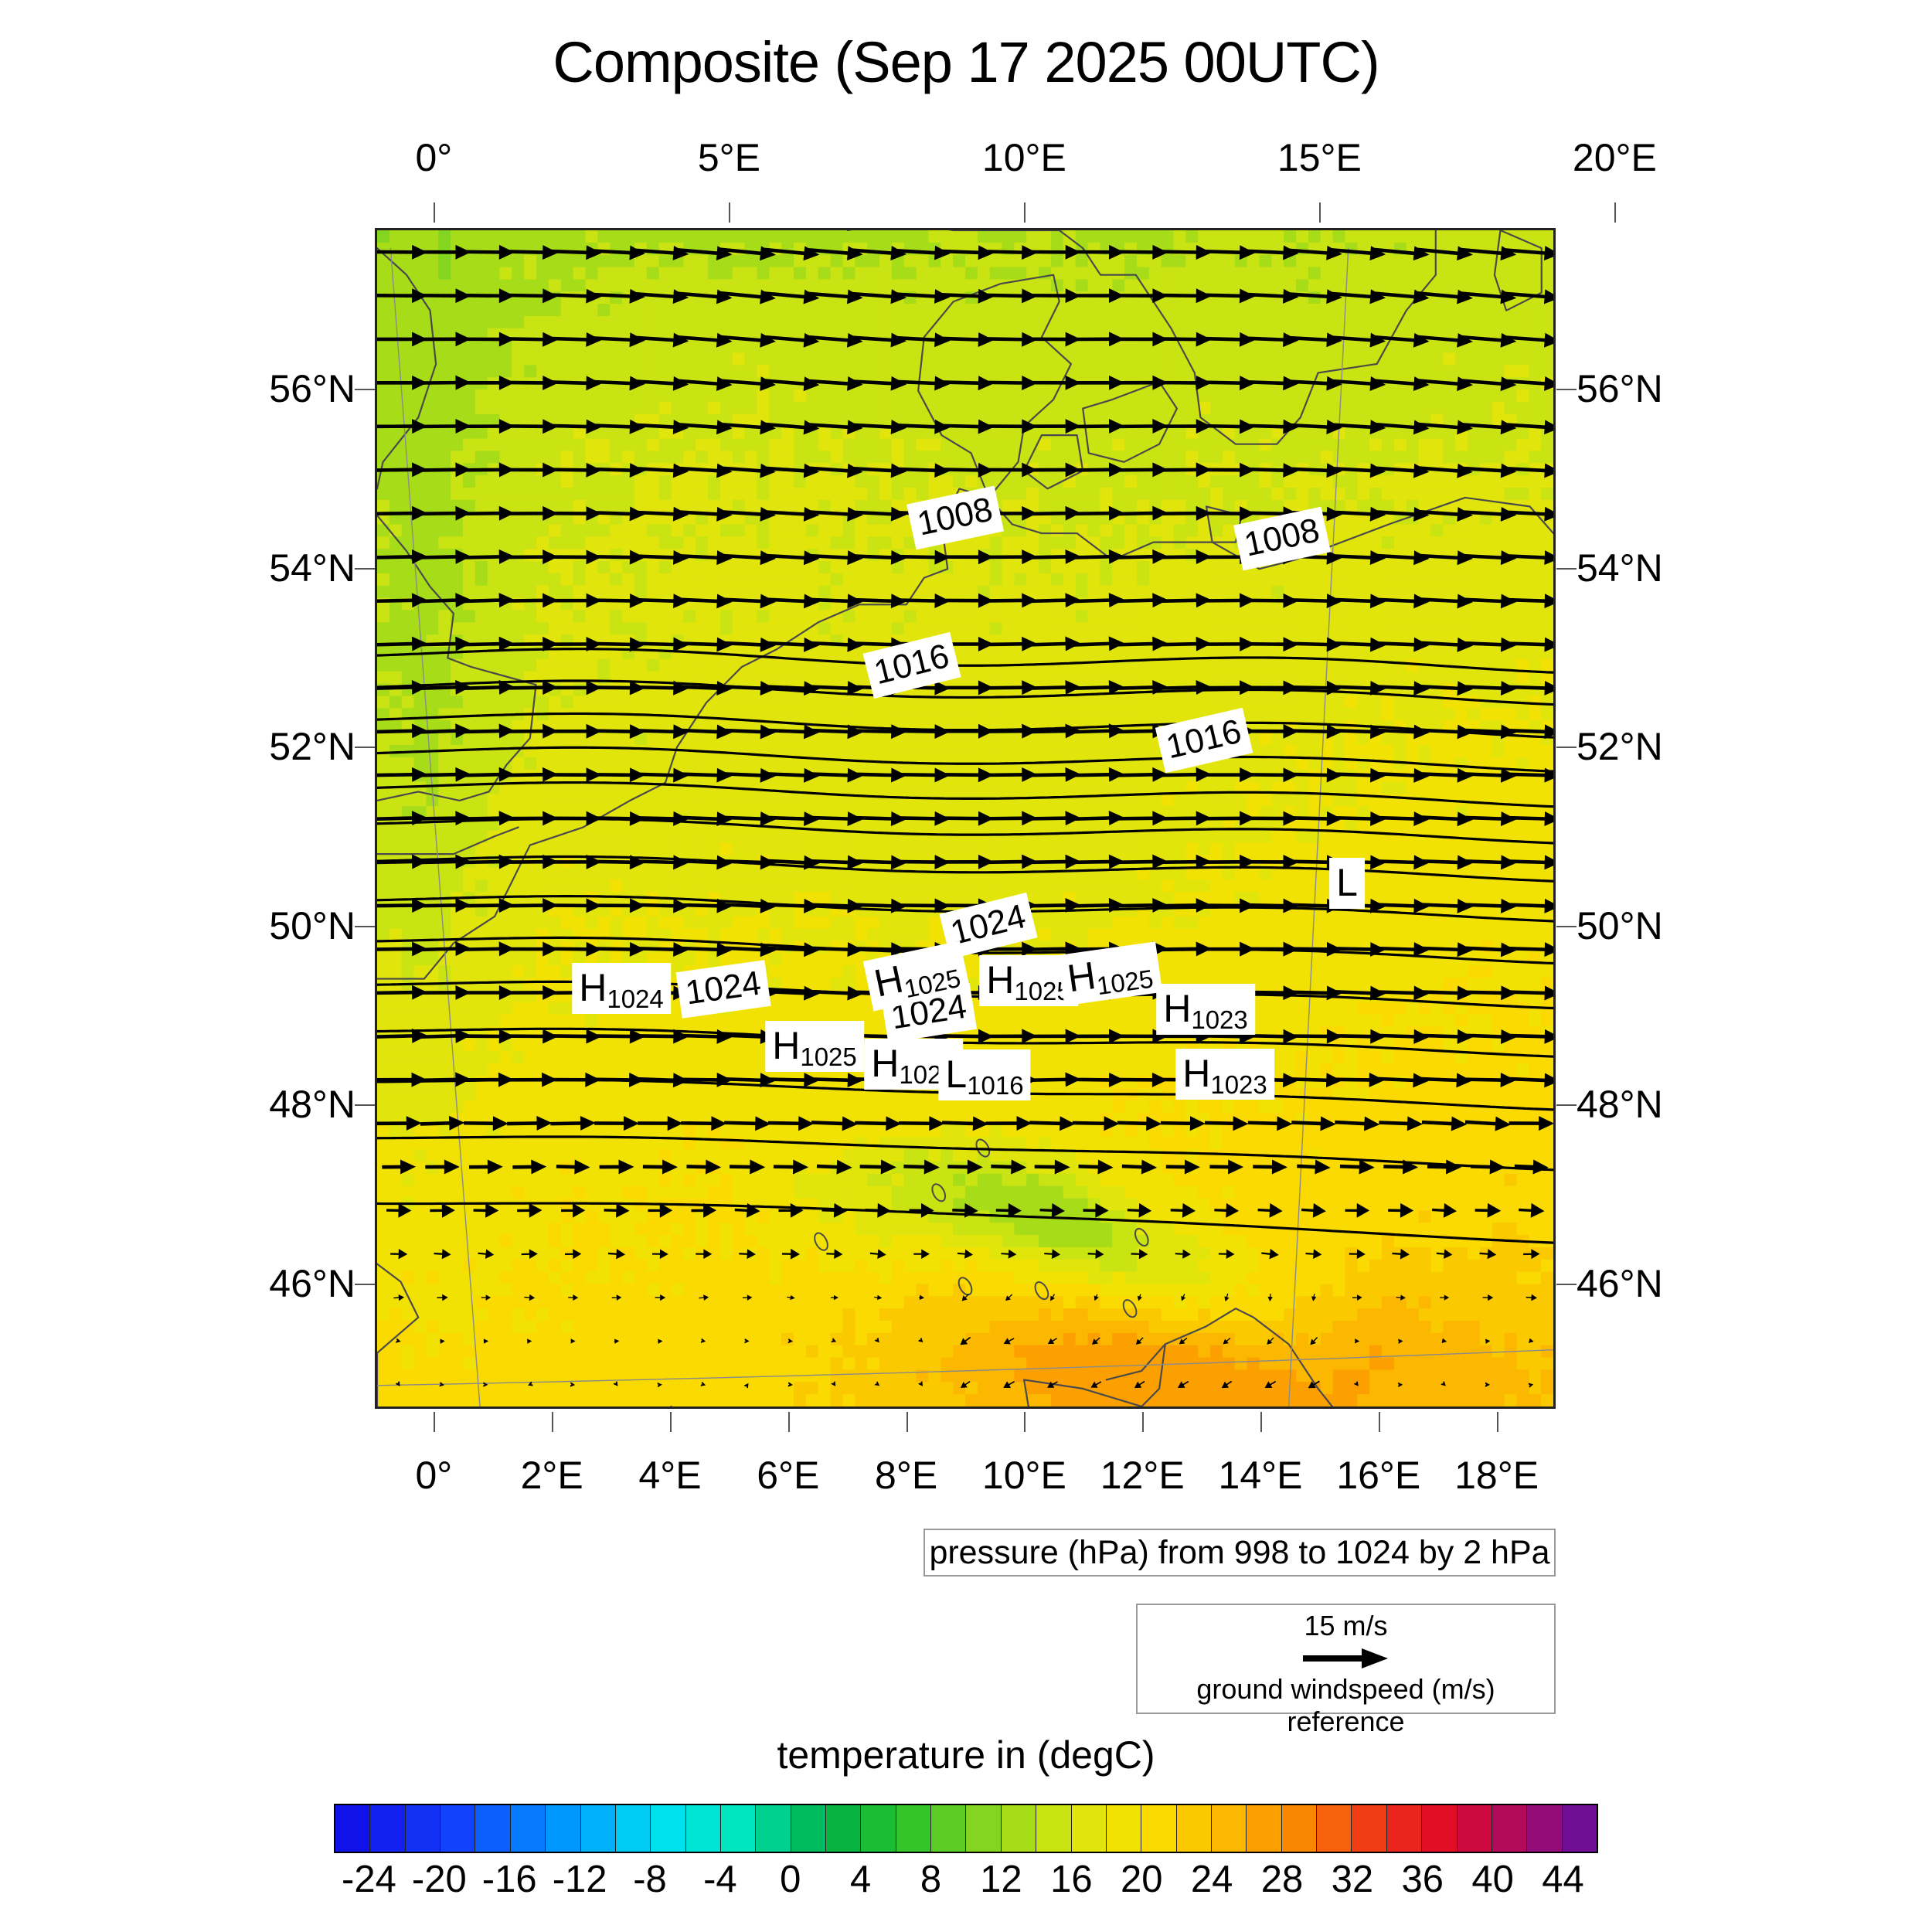  What do you see at coordinates (723, 988) in the screenshot?
I see `map-label-text: 1024` at bounding box center [723, 988].